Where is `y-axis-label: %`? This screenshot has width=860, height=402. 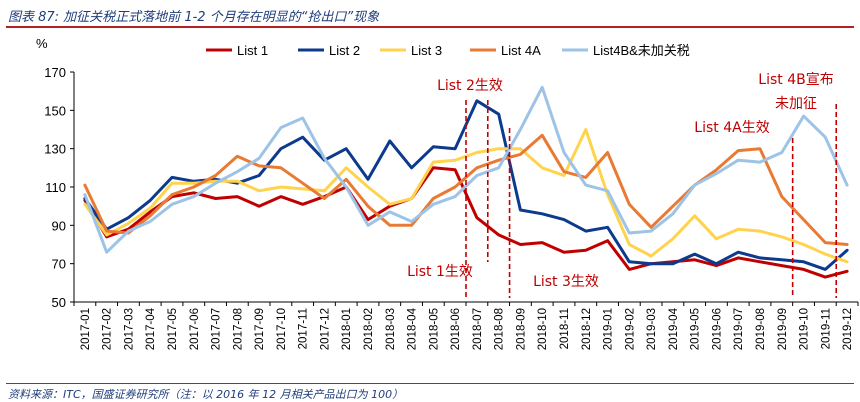
y-axis-label: % is located at coordinates (42, 43).